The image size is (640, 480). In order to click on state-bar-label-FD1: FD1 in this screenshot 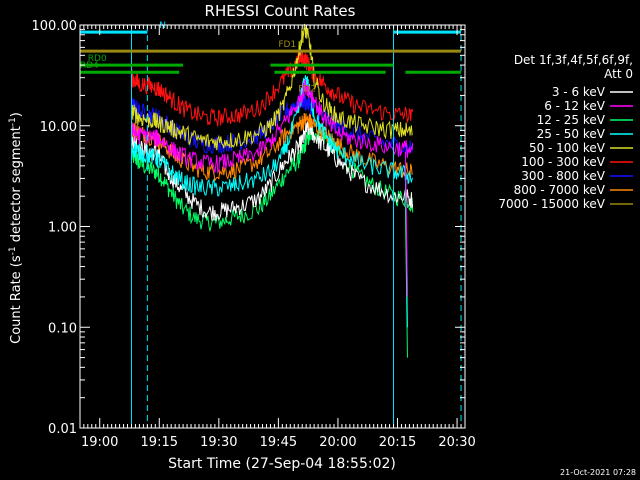, I will do `click(287, 45)`.